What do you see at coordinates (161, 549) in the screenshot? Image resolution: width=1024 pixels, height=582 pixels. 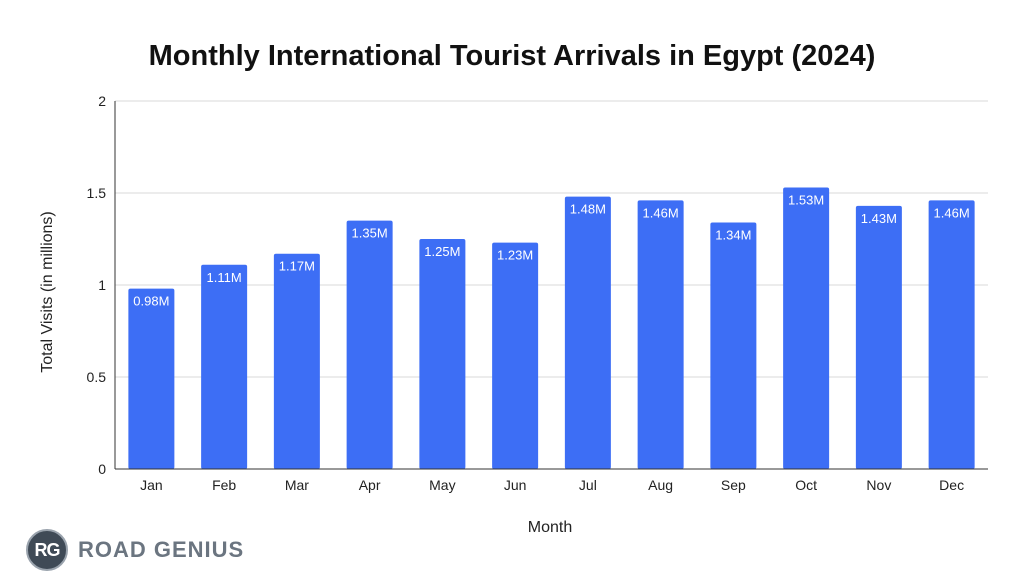 I see `brand-name: ROAD GENIUS` at bounding box center [161, 549].